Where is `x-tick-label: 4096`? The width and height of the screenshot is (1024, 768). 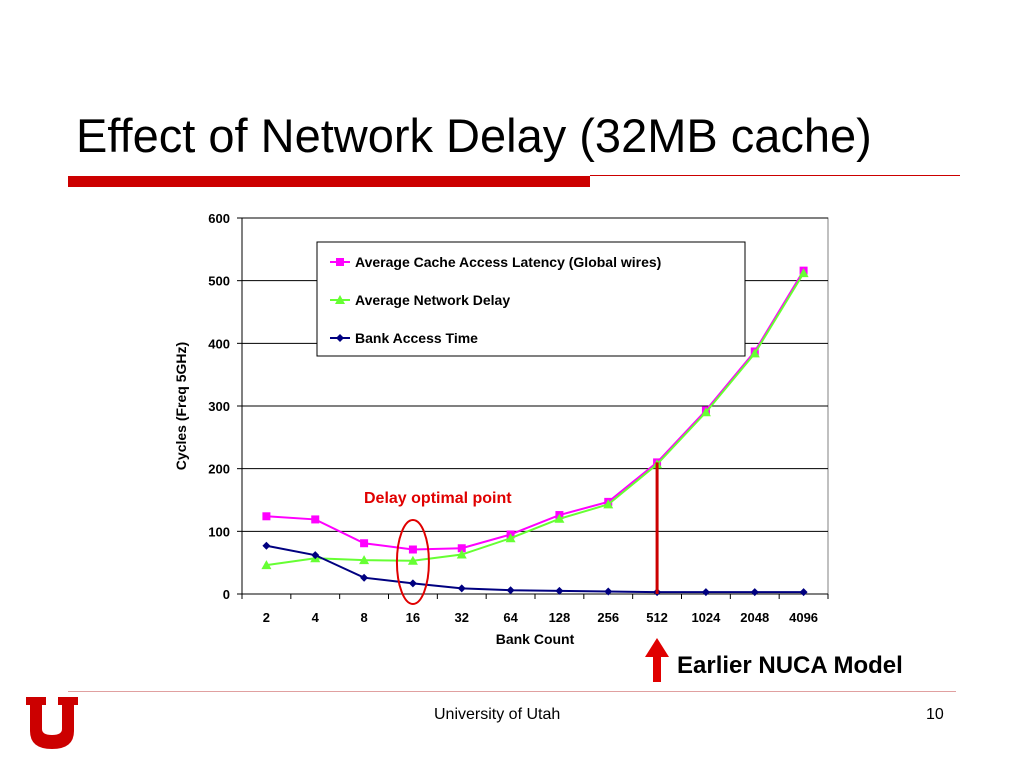
x-tick-label: 4096 is located at coordinates (803, 617).